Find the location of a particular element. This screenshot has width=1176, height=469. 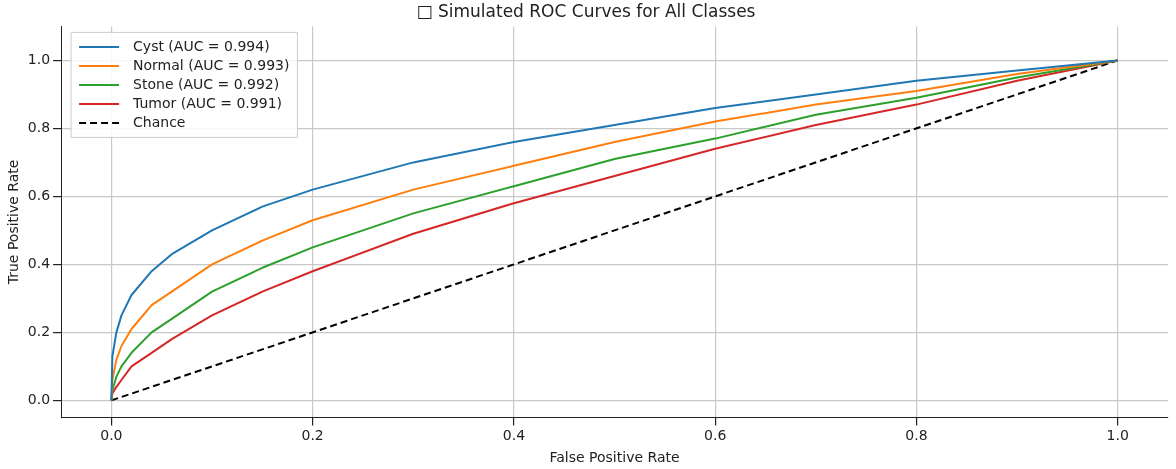

y-tick-label: 1.0 is located at coordinates (39, 59).